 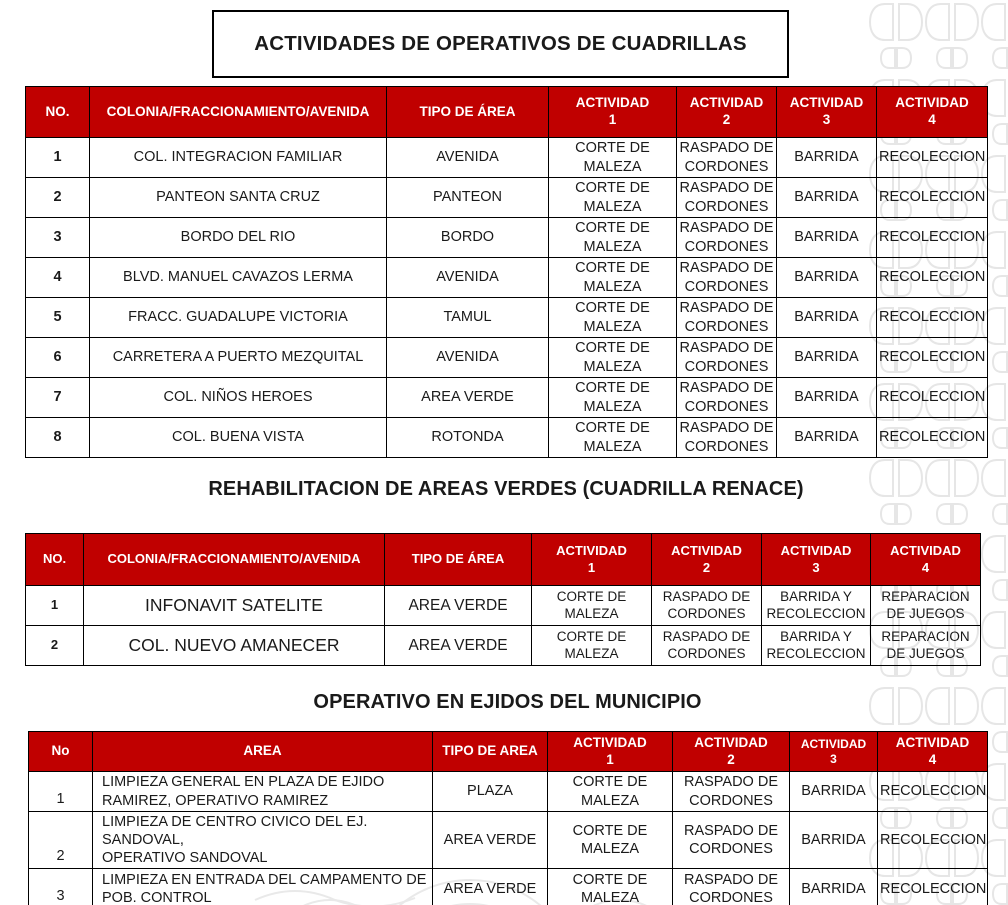 What do you see at coordinates (467, 317) in the screenshot?
I see `table-cell: TAMUL` at bounding box center [467, 317].